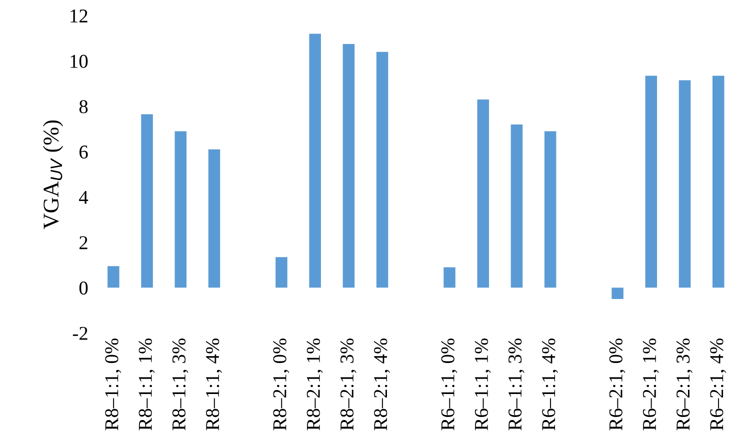  I want to click on y-tick-label: 2, so click(84, 243).